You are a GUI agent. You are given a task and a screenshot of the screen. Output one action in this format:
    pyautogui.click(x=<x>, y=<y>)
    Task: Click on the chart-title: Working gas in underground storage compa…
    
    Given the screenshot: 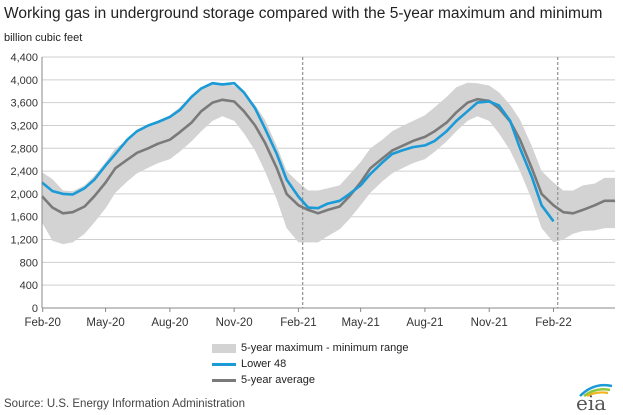 What is the action you would take?
    pyautogui.click(x=303, y=13)
    